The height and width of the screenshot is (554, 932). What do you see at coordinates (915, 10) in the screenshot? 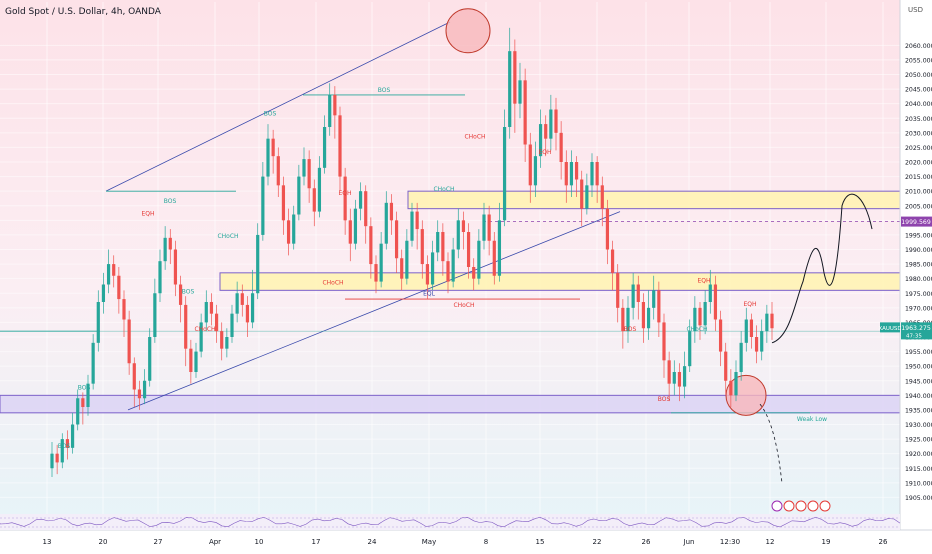
I see `currency-label: USD` at bounding box center [915, 10].